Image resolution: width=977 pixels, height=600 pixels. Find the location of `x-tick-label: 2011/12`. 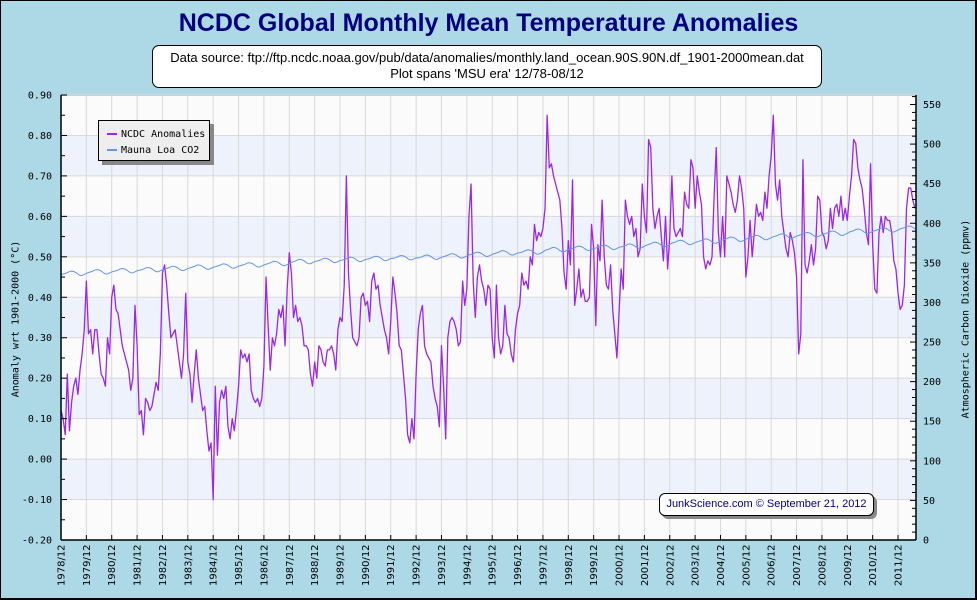

x-tick-label: 2011/12 is located at coordinates (899, 565).